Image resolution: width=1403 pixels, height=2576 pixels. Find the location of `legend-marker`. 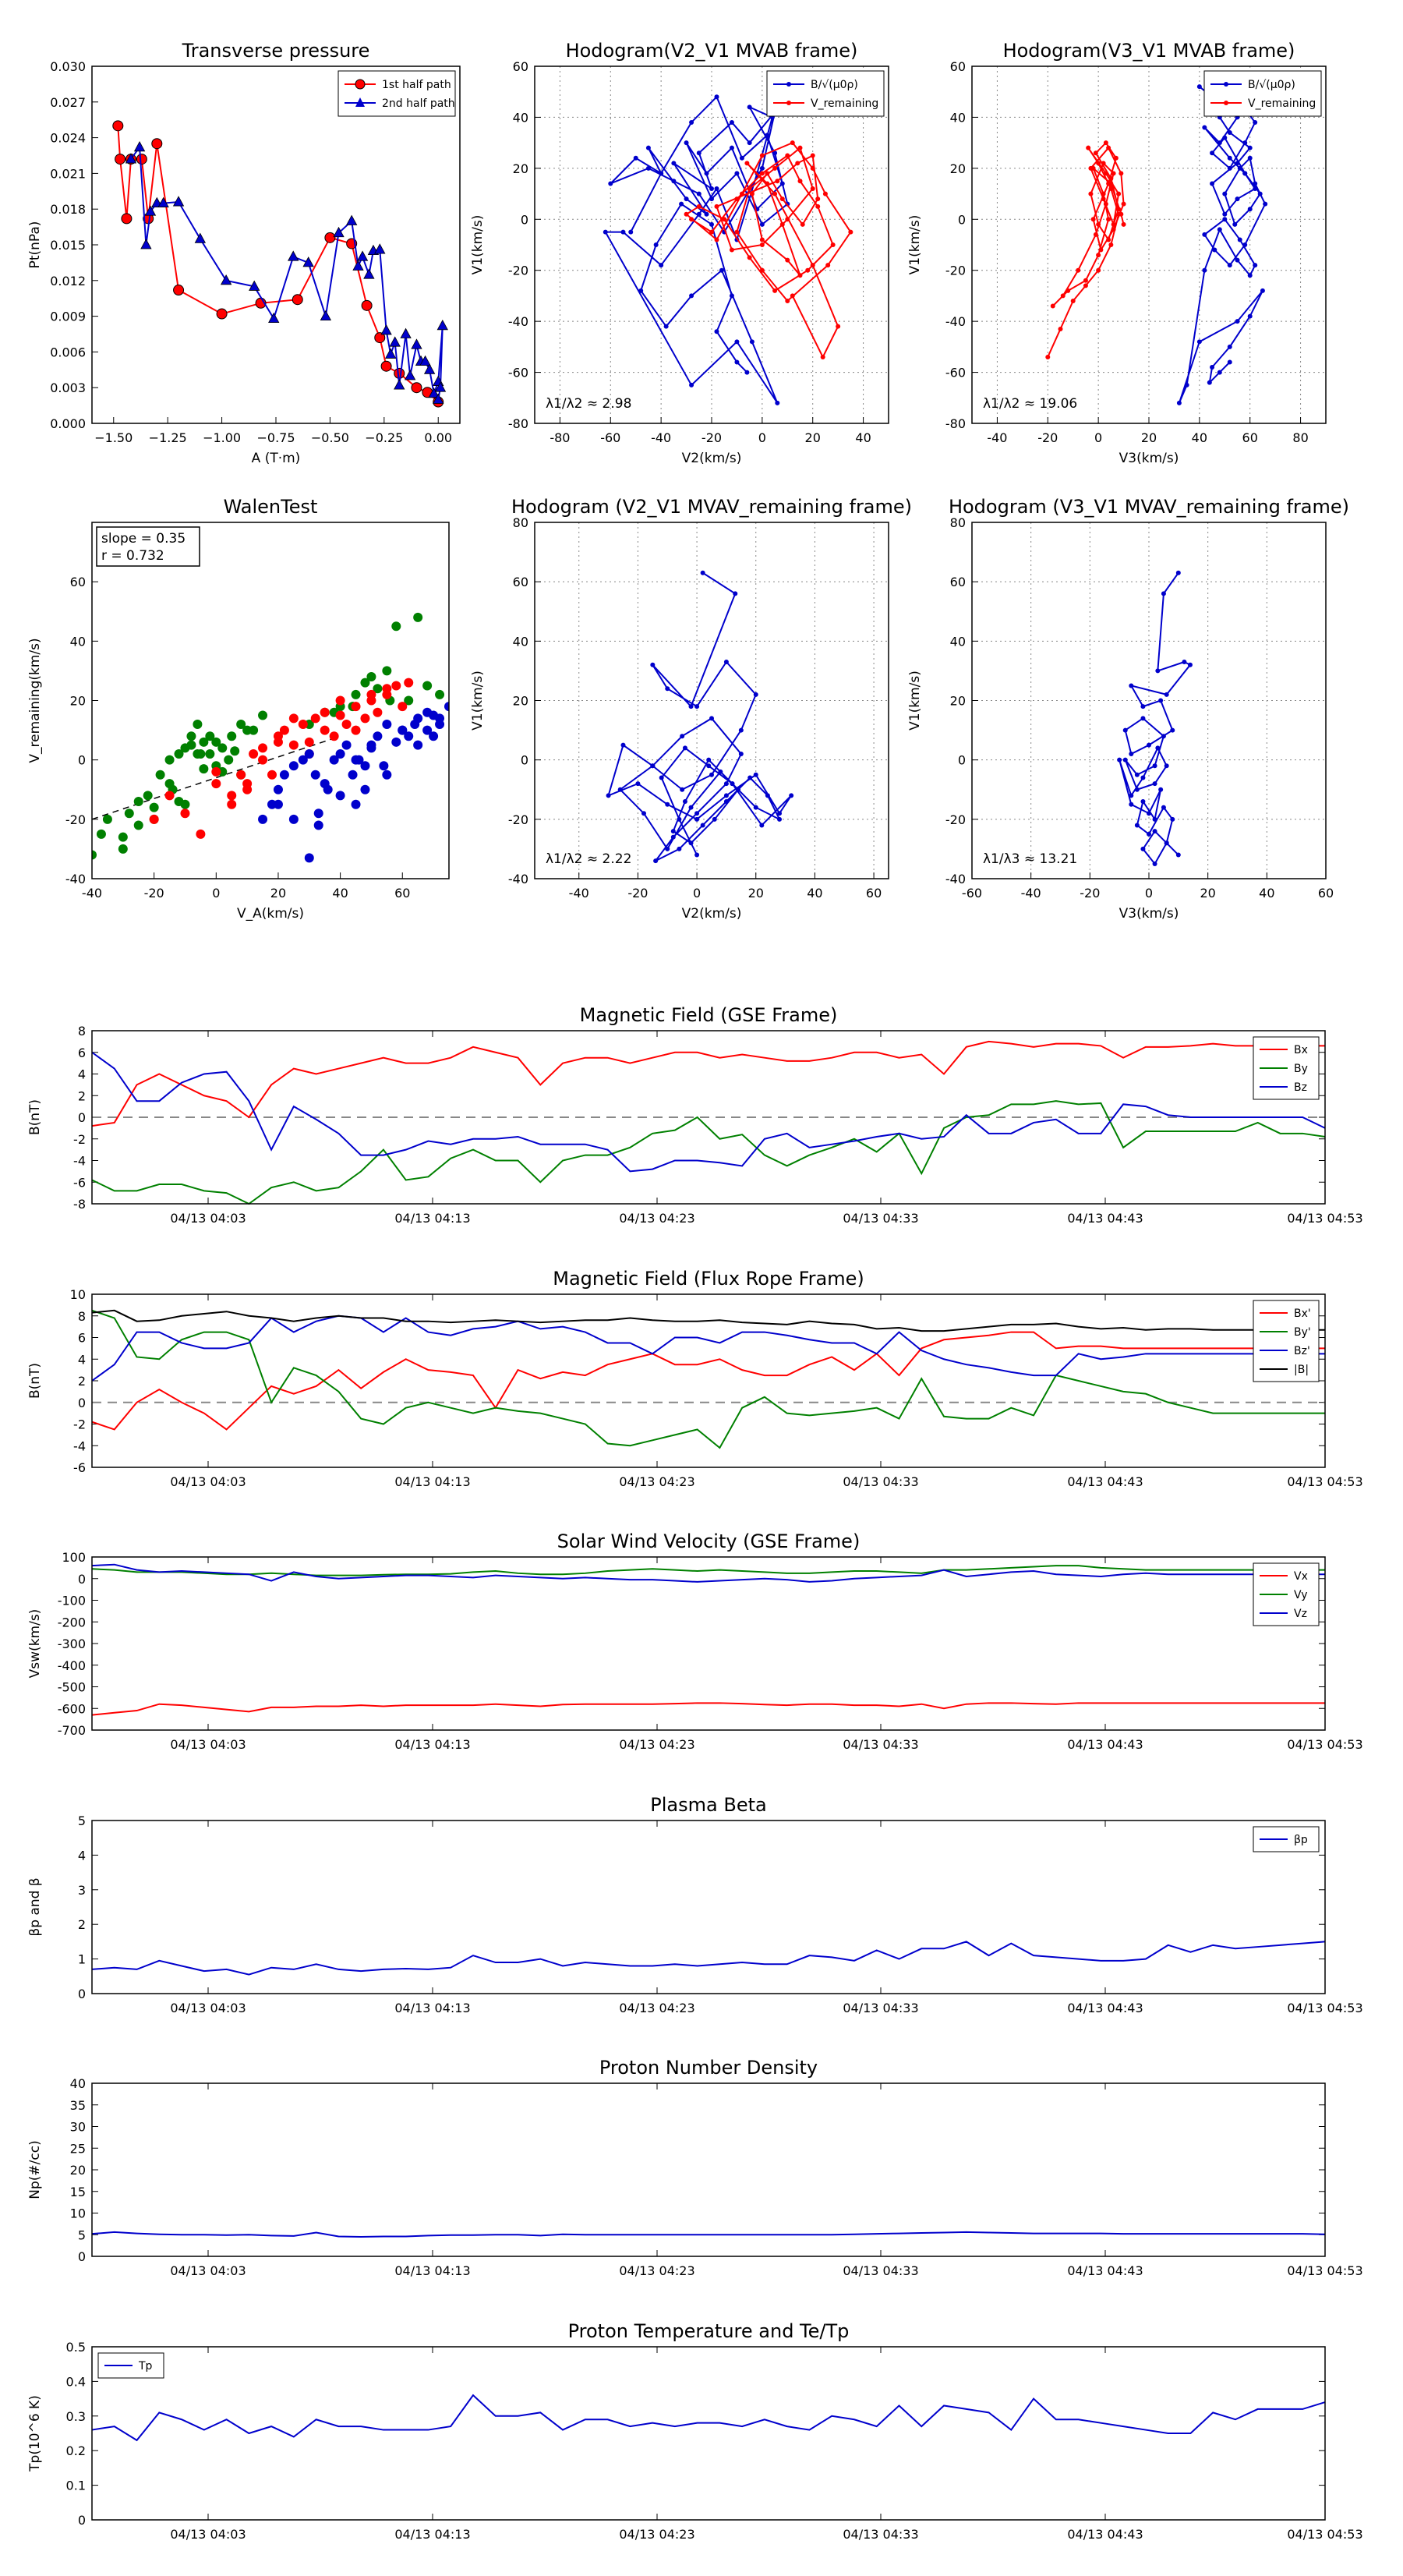

legend-marker is located at coordinates (788, 103).